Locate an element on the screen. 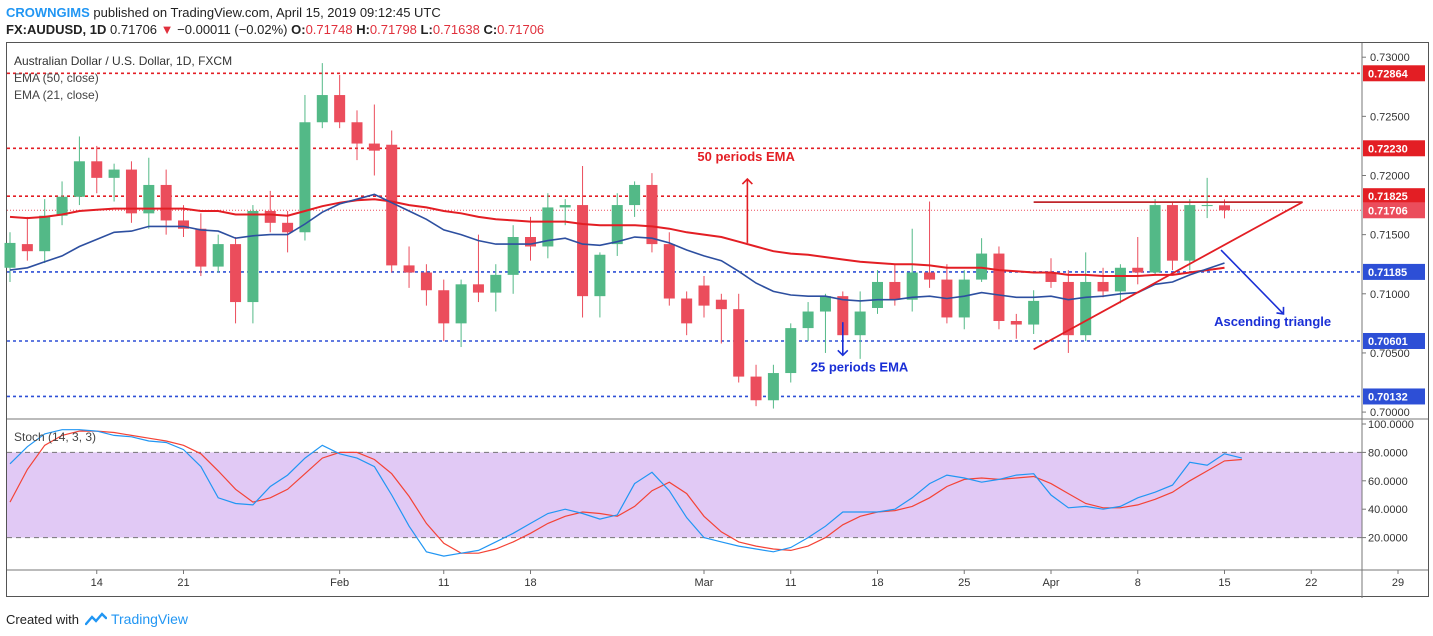 The width and height of the screenshot is (1433, 636). legend-stoch: Stoch (14, 3, 3) is located at coordinates (55, 437).